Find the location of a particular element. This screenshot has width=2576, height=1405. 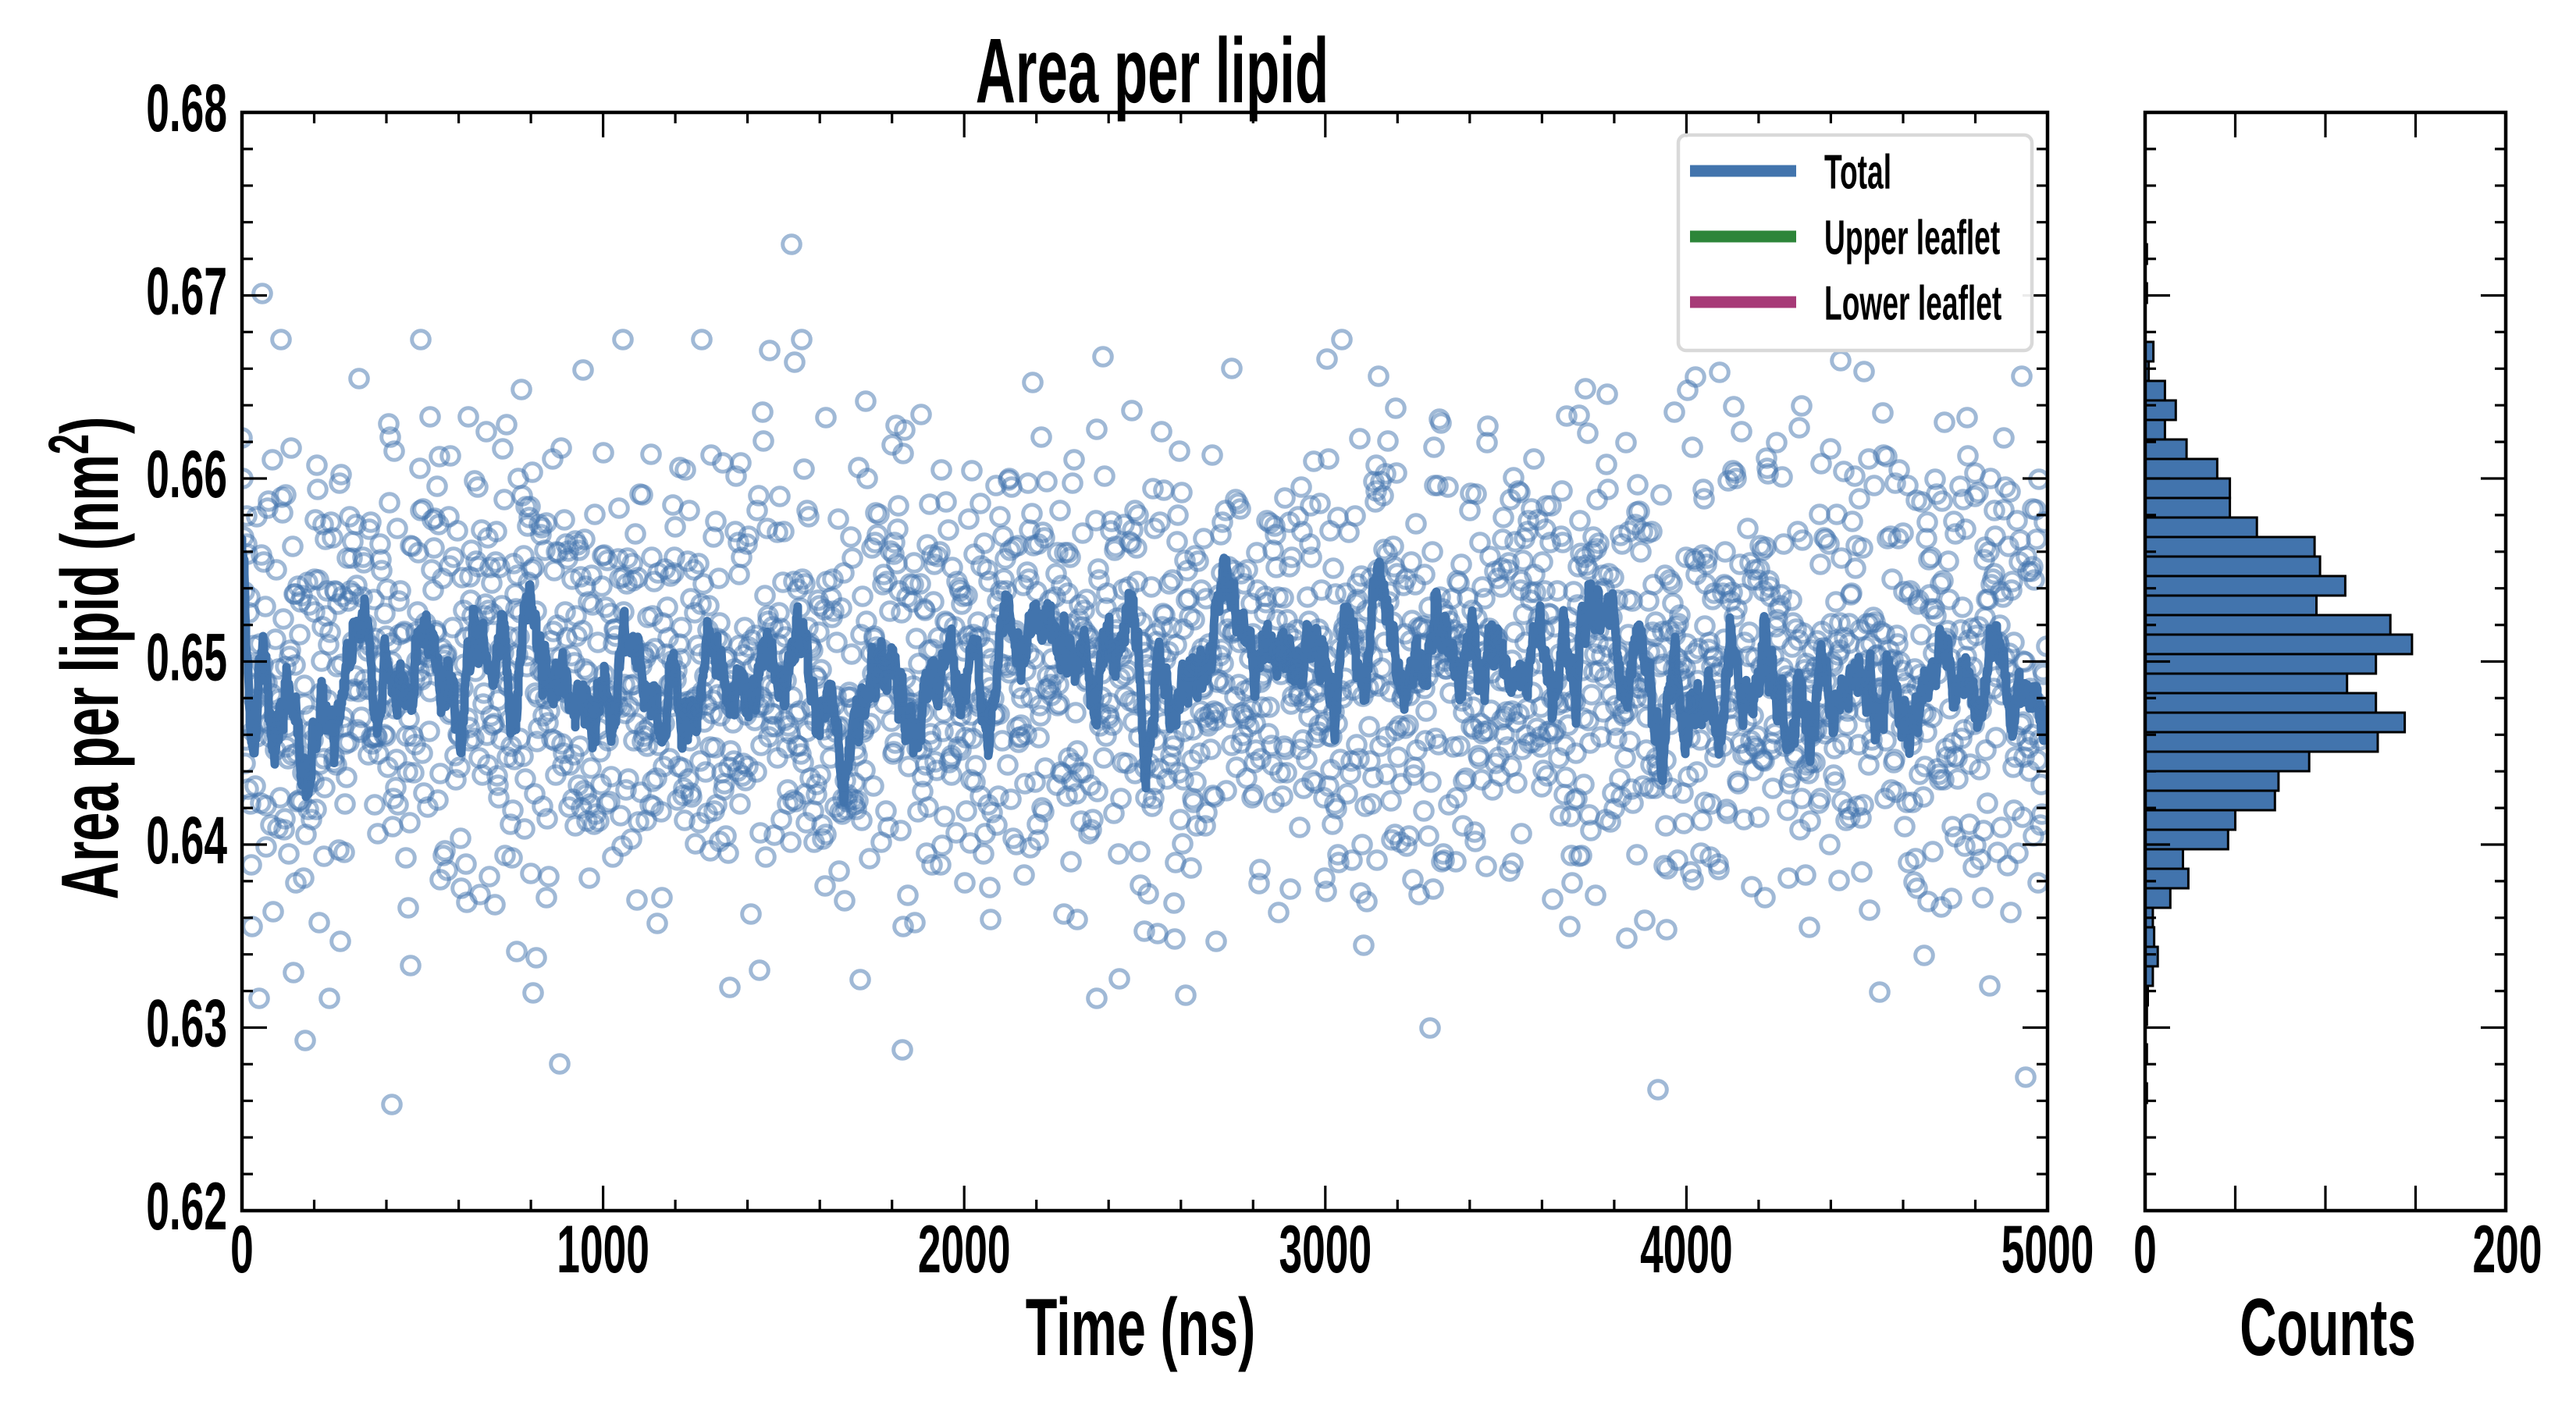

svg-text: 200 is located at coordinates (2507, 1249).